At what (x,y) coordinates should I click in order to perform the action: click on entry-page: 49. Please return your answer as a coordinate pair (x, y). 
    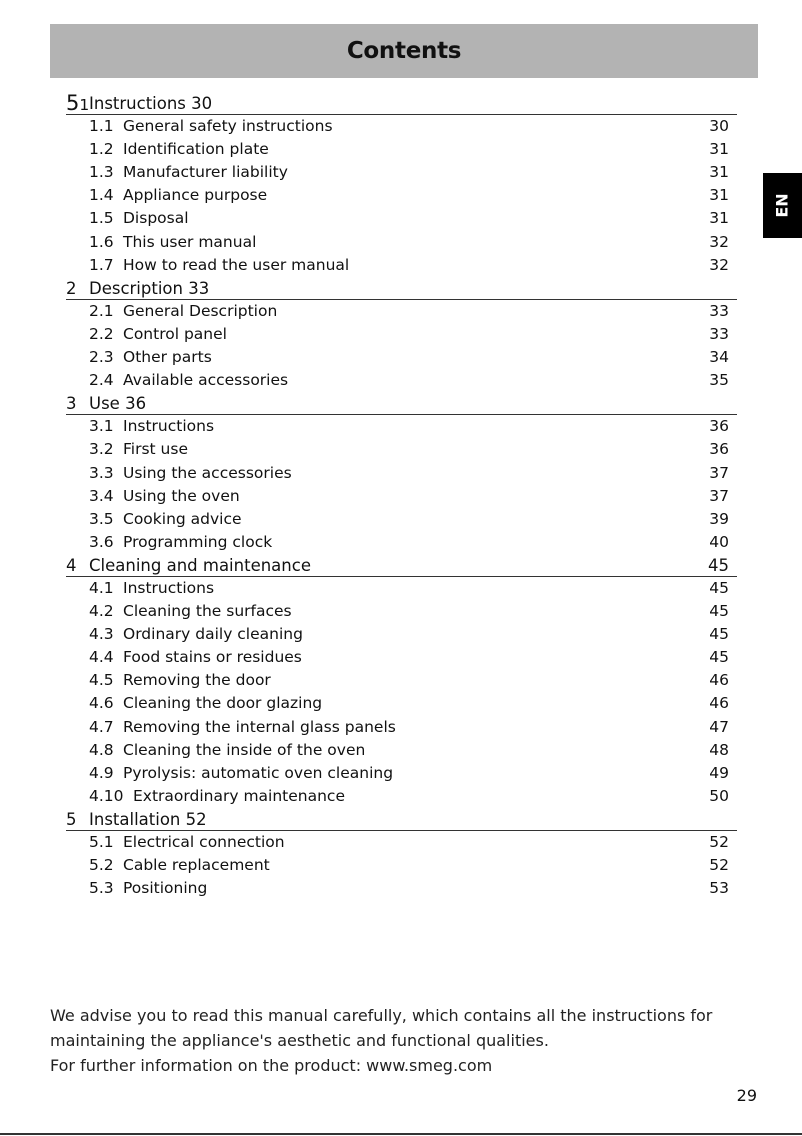
    Looking at the image, I should click on (719, 772).